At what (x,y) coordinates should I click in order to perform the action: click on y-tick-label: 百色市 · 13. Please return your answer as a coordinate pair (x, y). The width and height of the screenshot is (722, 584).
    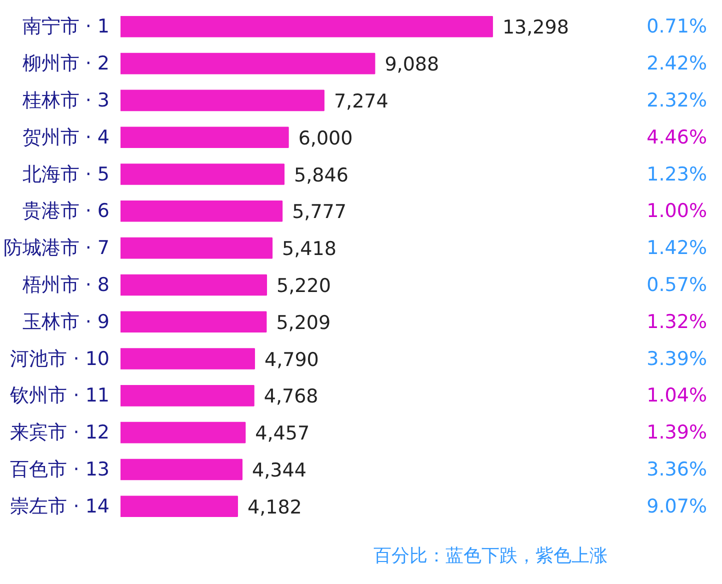
    Looking at the image, I should click on (60, 469).